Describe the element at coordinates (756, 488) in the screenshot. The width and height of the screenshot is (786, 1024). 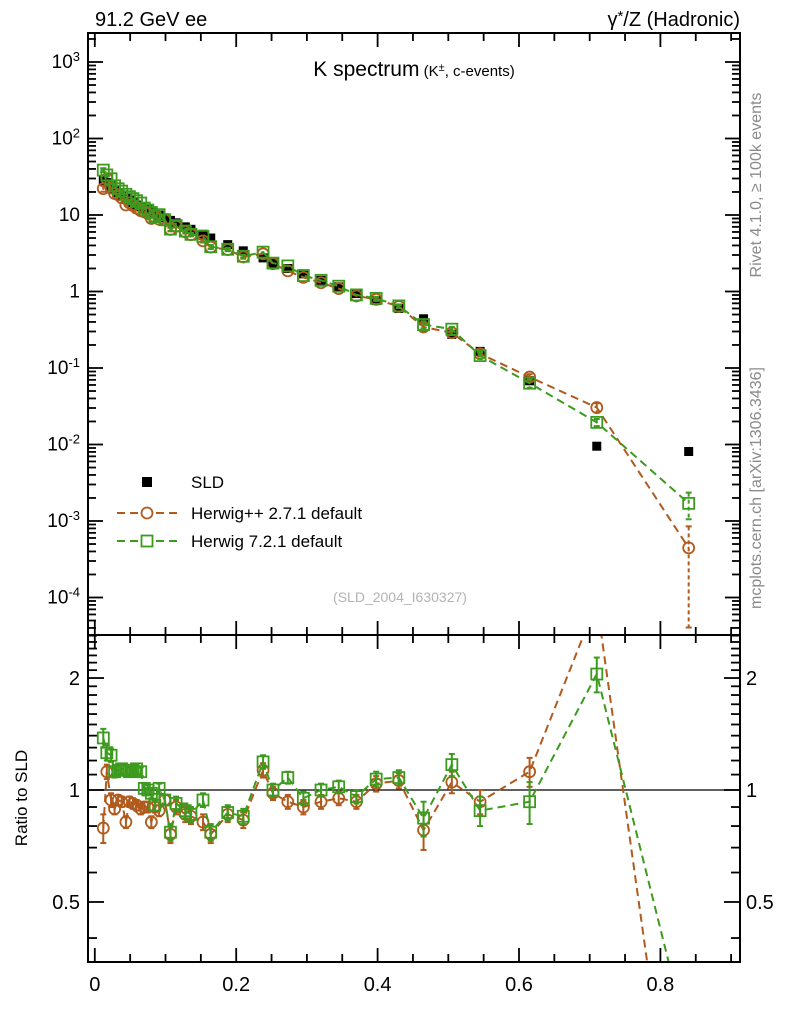
I see `mcplots-arxiv-label: mcplots.cern.ch [arXiv:1306.3436]` at that location.